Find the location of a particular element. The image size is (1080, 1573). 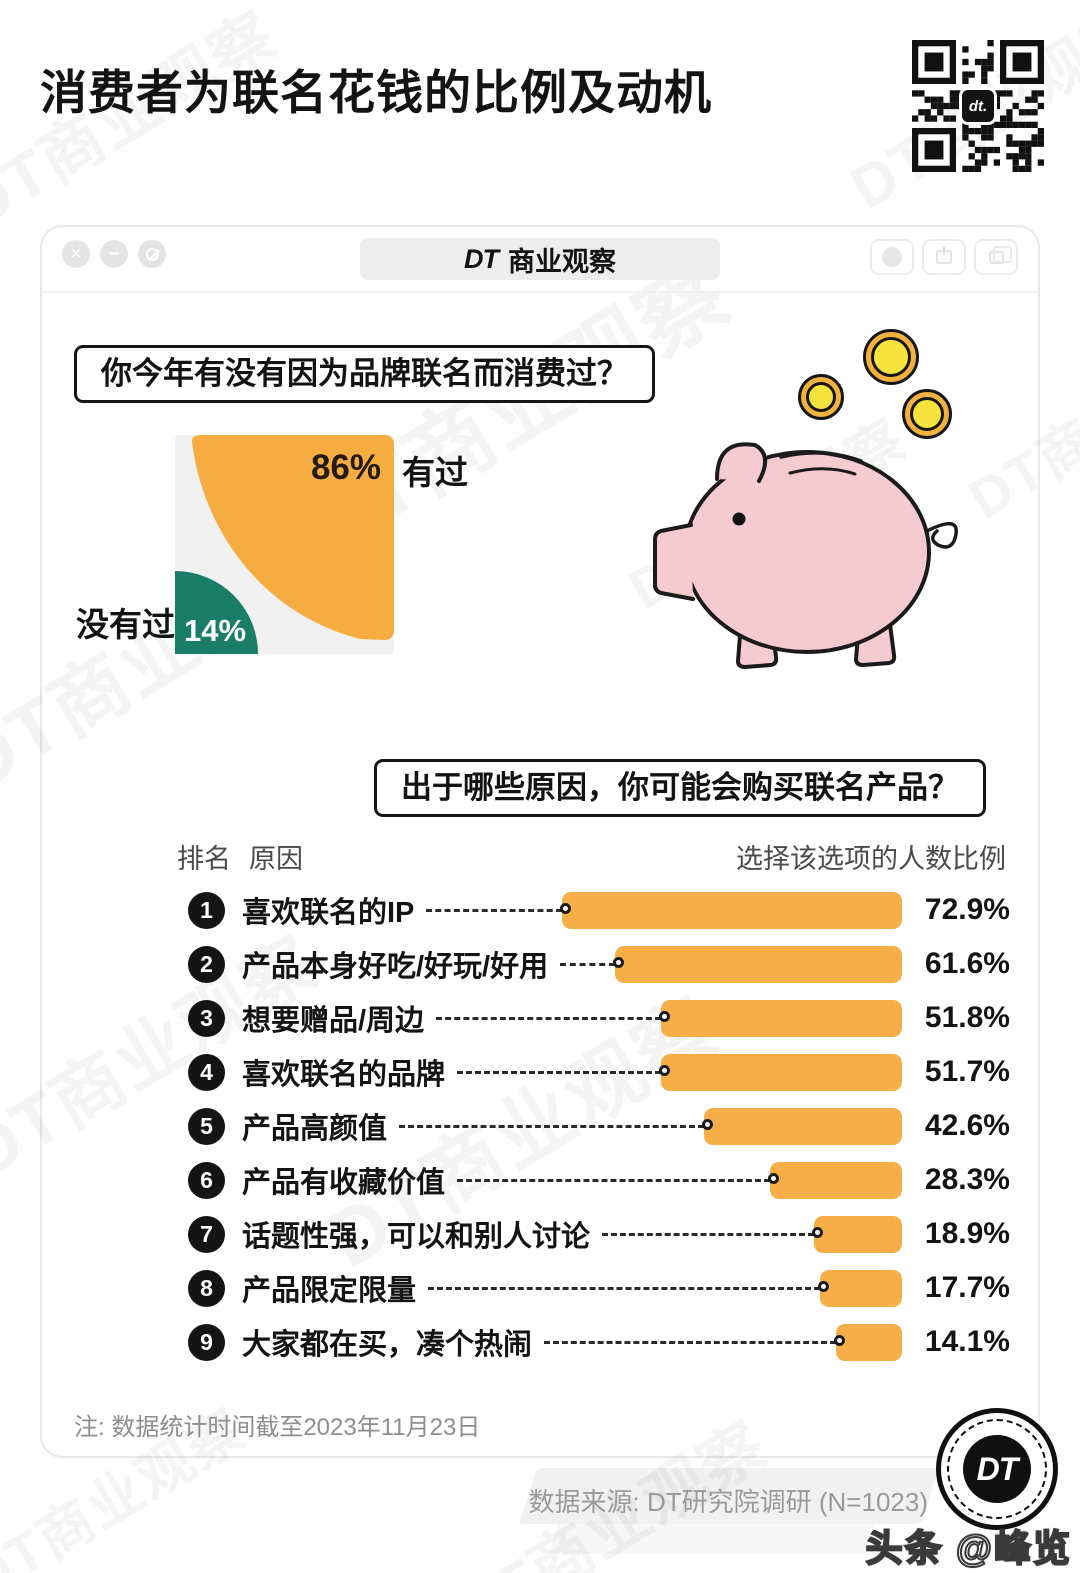

table-row: 5 产品高颜值 42.6% is located at coordinates (599, 1126).